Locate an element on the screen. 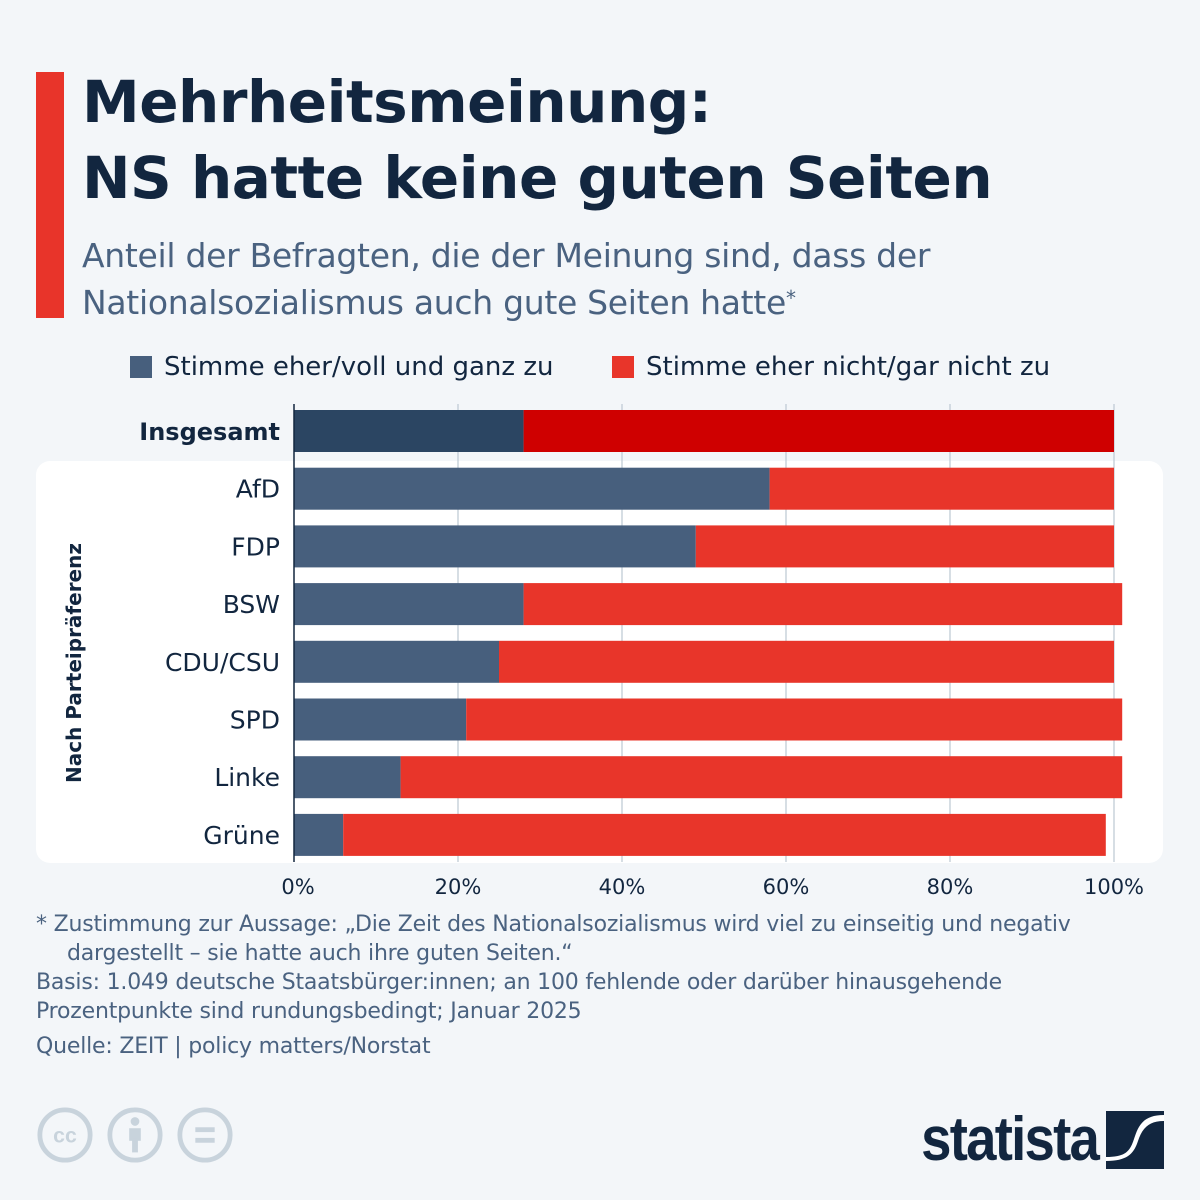 This screenshot has width=1200, height=1200. legend-item-agree: Stimme eher/voll und ganz zu is located at coordinates (341, 367).